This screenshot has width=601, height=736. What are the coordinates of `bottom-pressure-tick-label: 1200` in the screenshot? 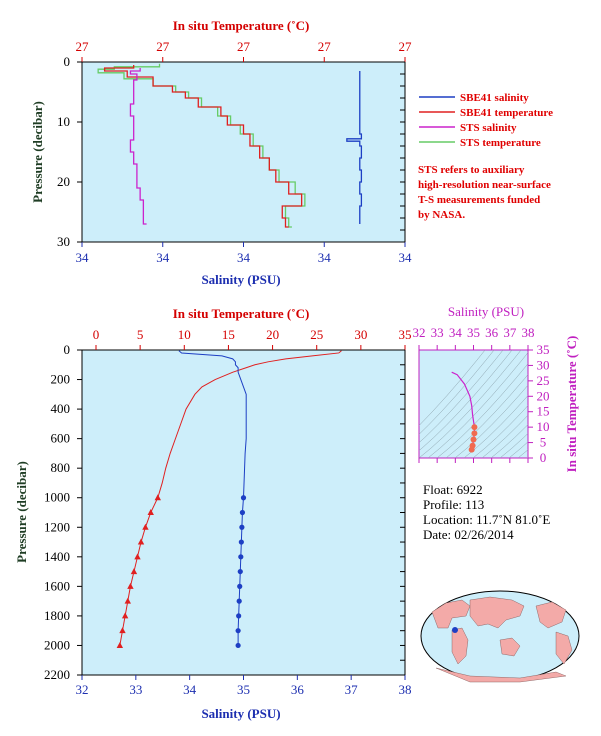 It's located at (57, 526).